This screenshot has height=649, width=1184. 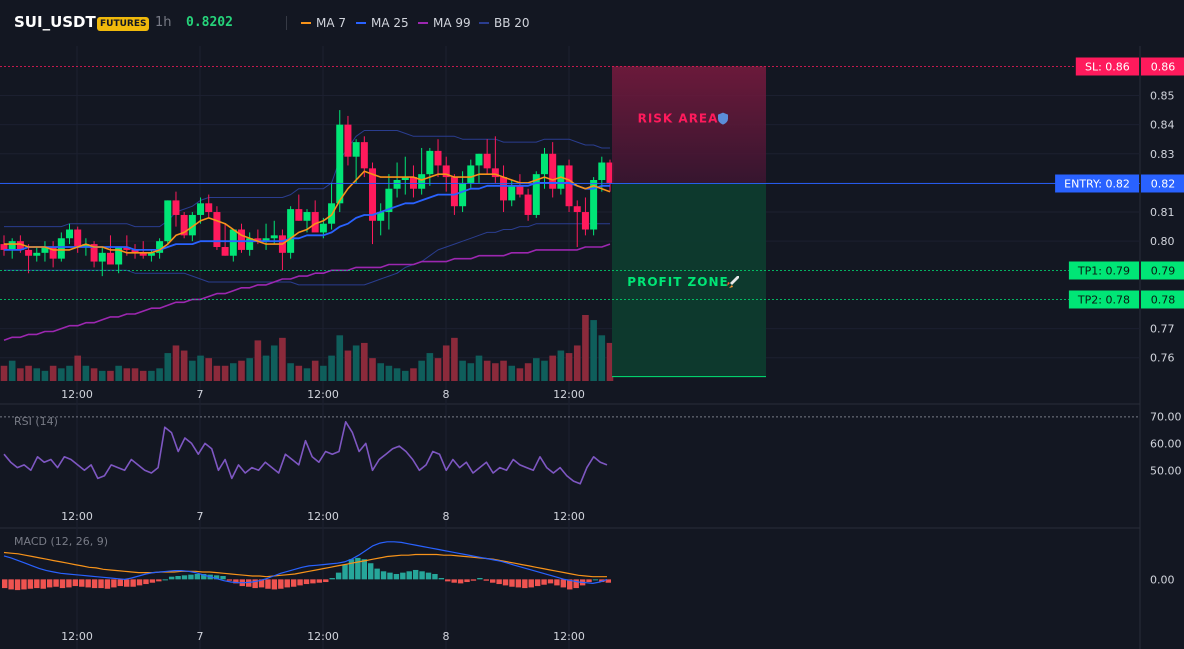 What do you see at coordinates (305, 564) in the screenshot?
I see `macd-signal-line` at bounding box center [305, 564].